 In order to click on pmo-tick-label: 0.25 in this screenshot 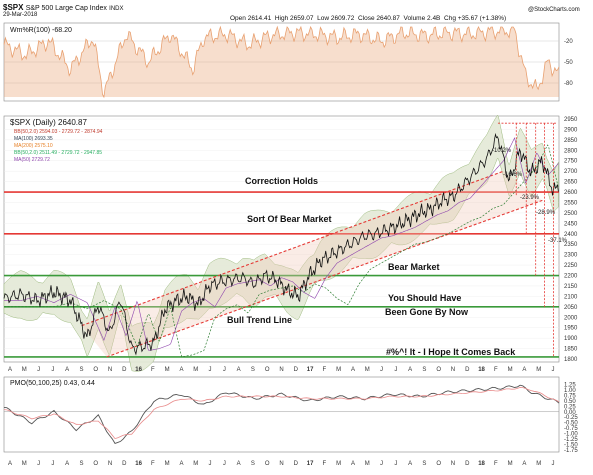, I will do `click(570, 407)`.